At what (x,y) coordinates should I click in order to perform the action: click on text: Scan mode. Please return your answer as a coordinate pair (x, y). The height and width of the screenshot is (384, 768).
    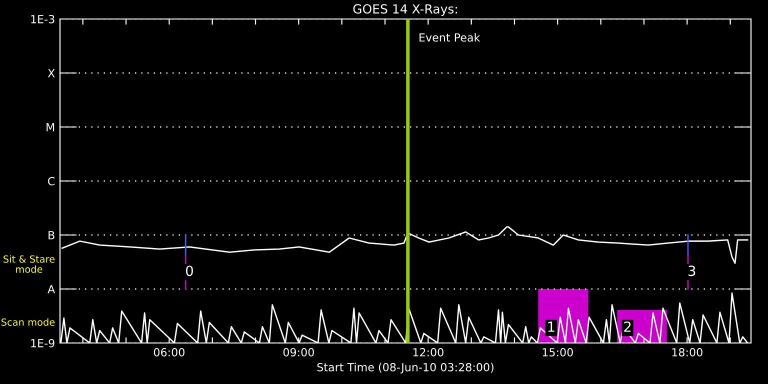
    Looking at the image, I should click on (28, 322).